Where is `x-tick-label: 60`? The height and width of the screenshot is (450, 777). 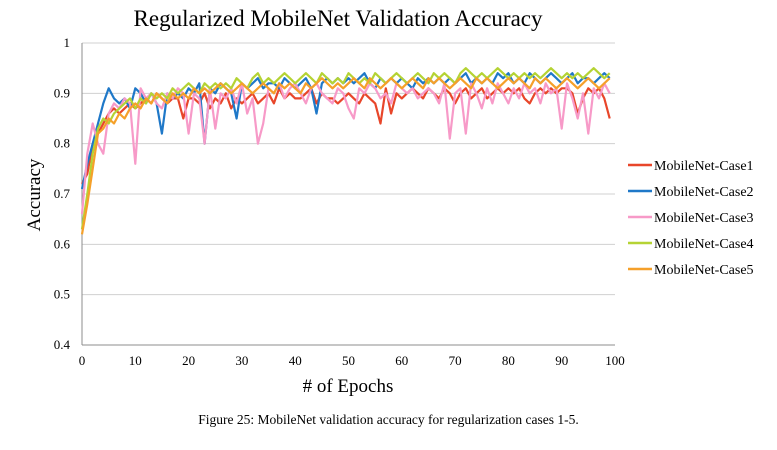
x-tick-label: 60 is located at coordinates (401, 360).